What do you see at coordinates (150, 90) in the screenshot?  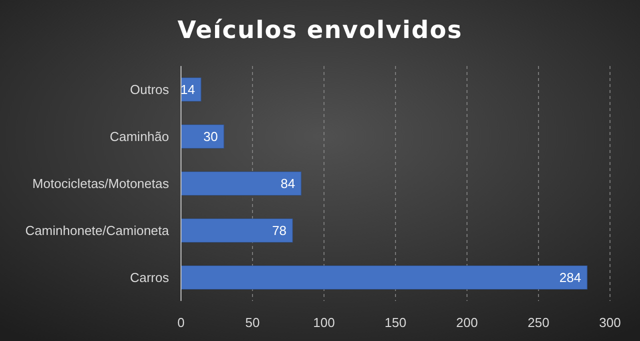 I see `y-tick-label: Outros` at bounding box center [150, 90].